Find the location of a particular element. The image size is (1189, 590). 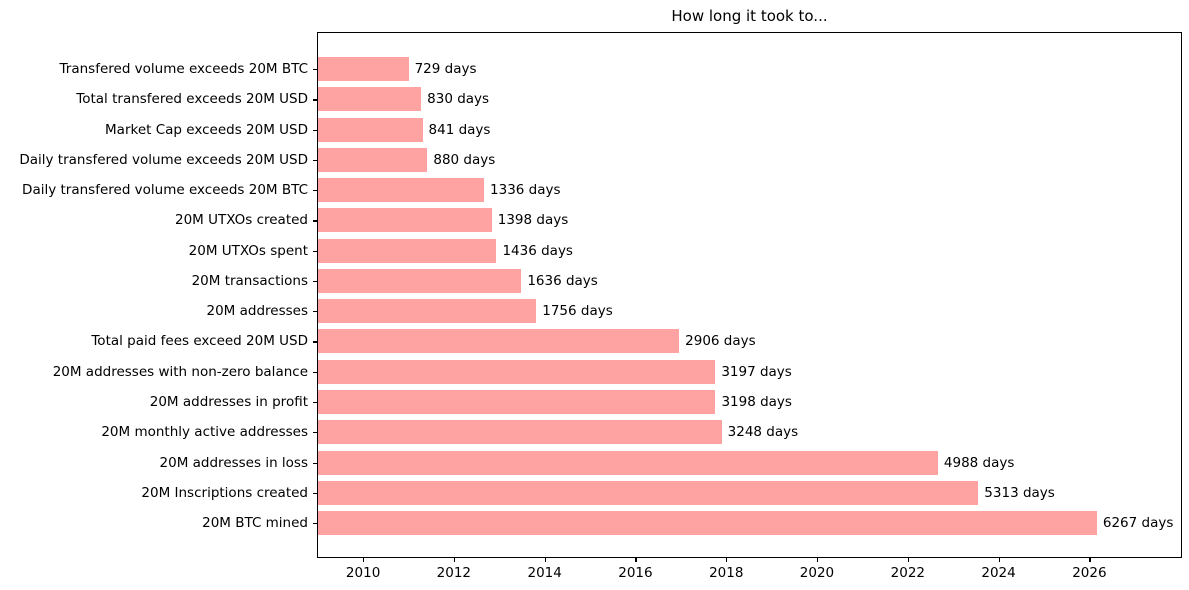

x-axis-tick-label: 2012 is located at coordinates (454, 573).